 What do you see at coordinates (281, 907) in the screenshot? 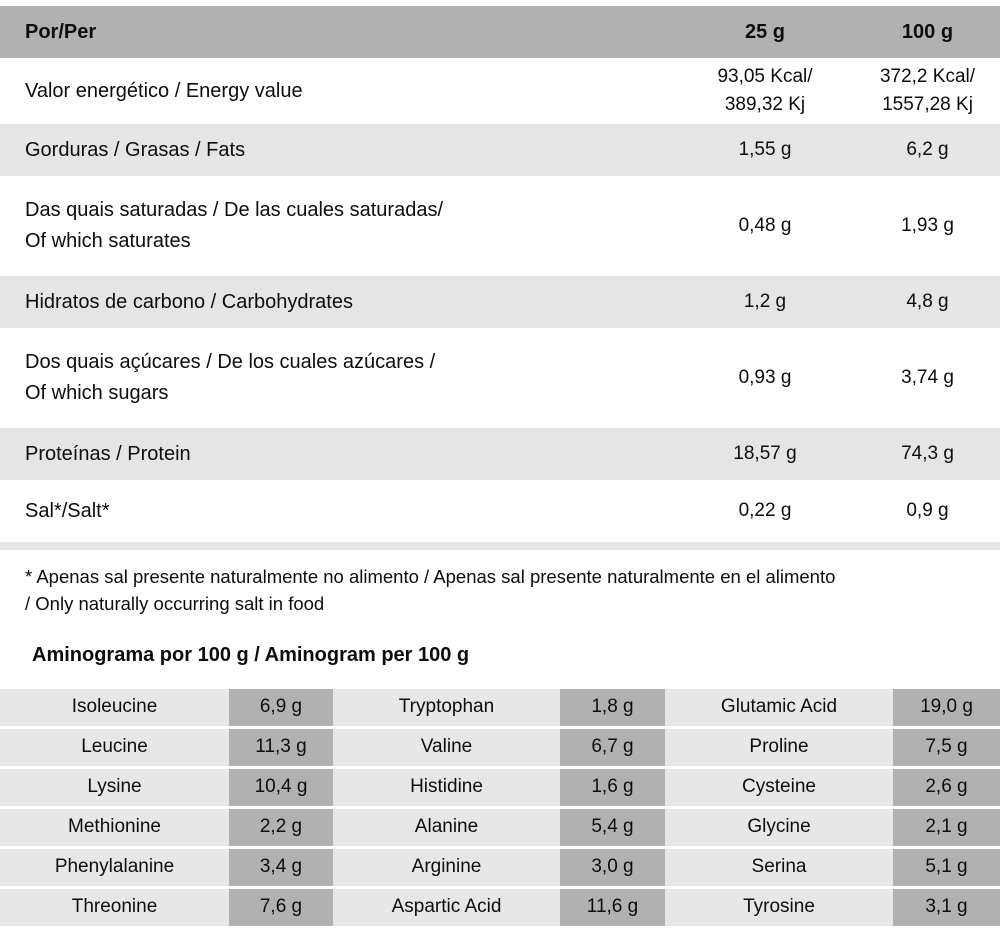
I see `amino-value-cell: 7,6 g` at bounding box center [281, 907].